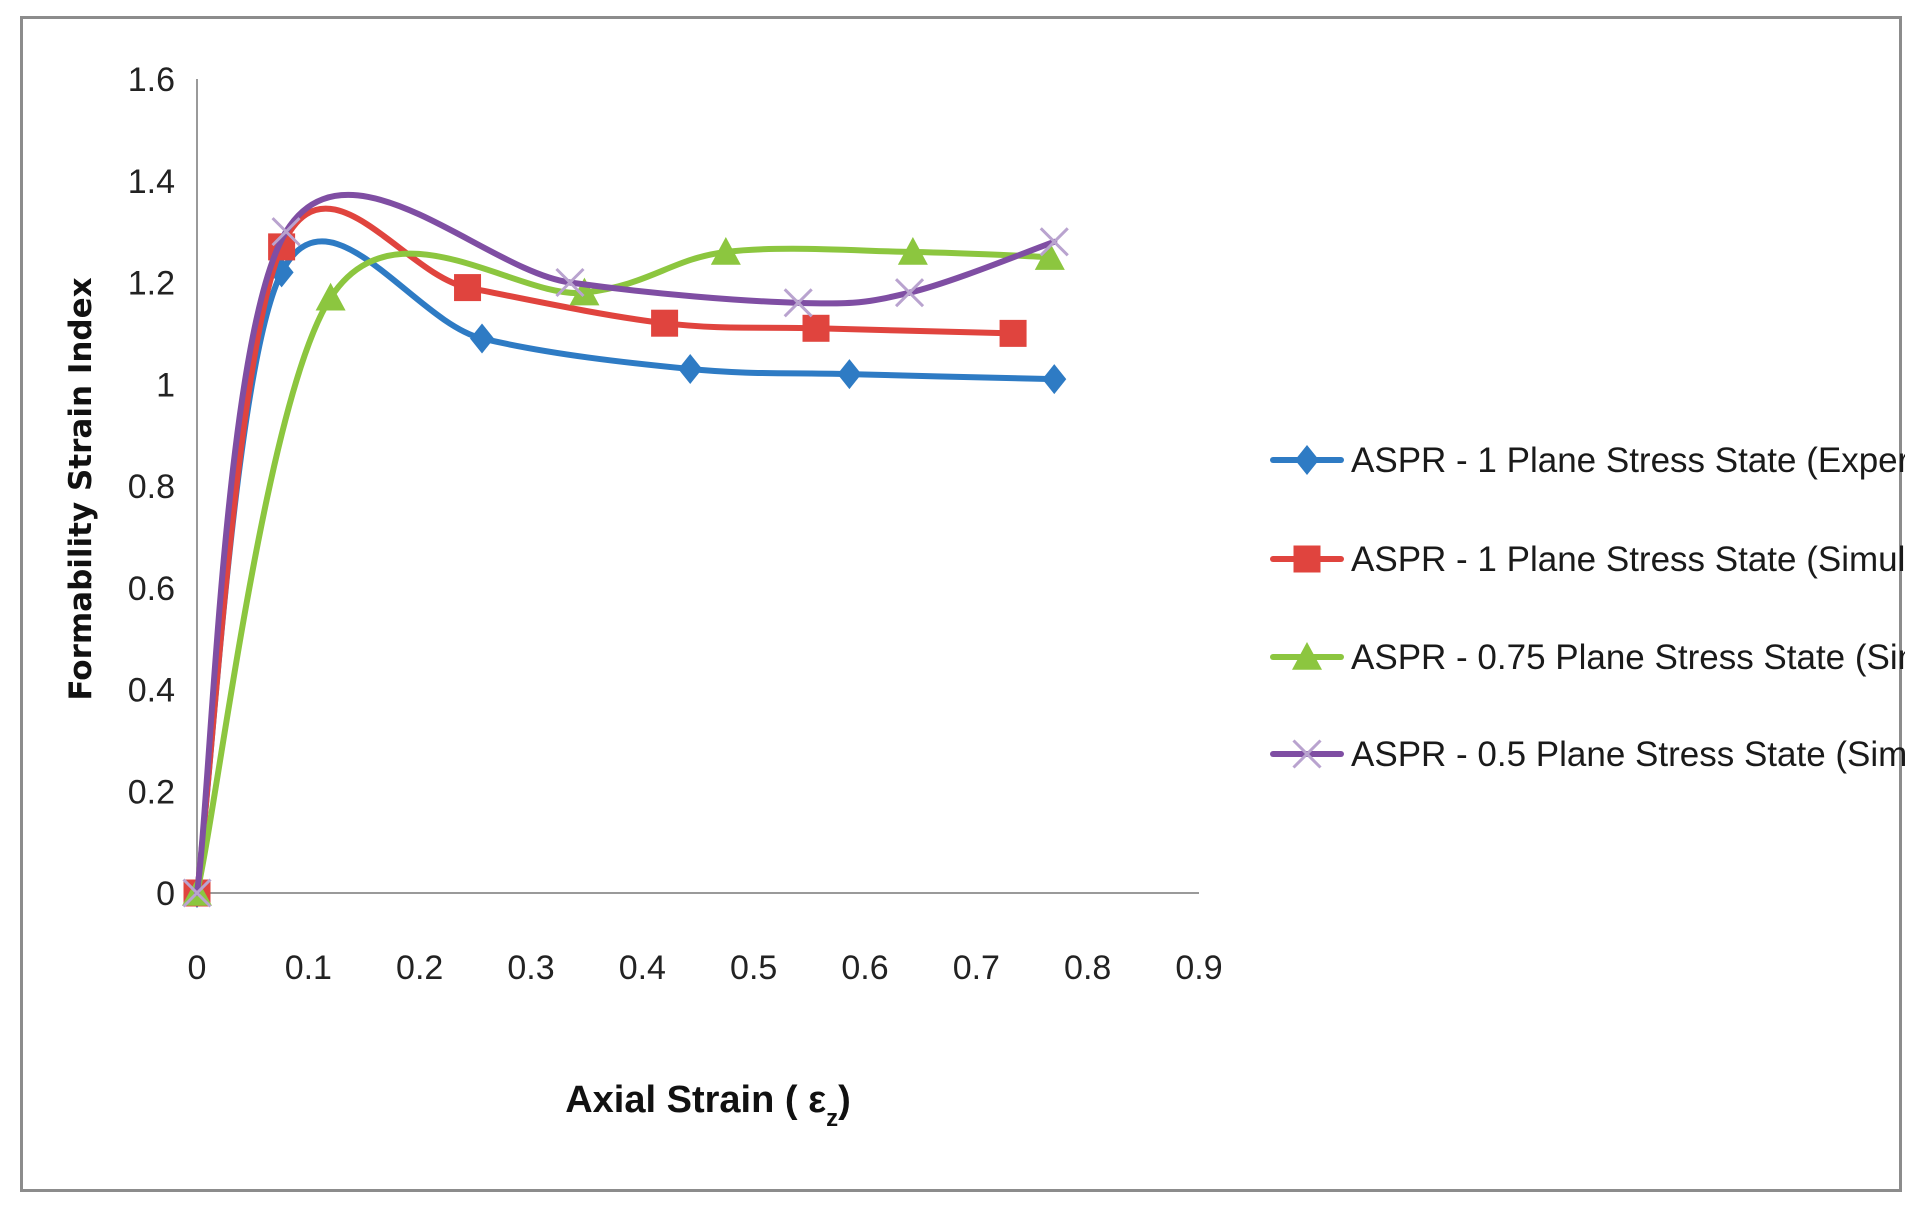 This screenshot has height=1209, width=1926. Describe the element at coordinates (151, 589) in the screenshot. I see `y-tick-label: 0.6` at that location.